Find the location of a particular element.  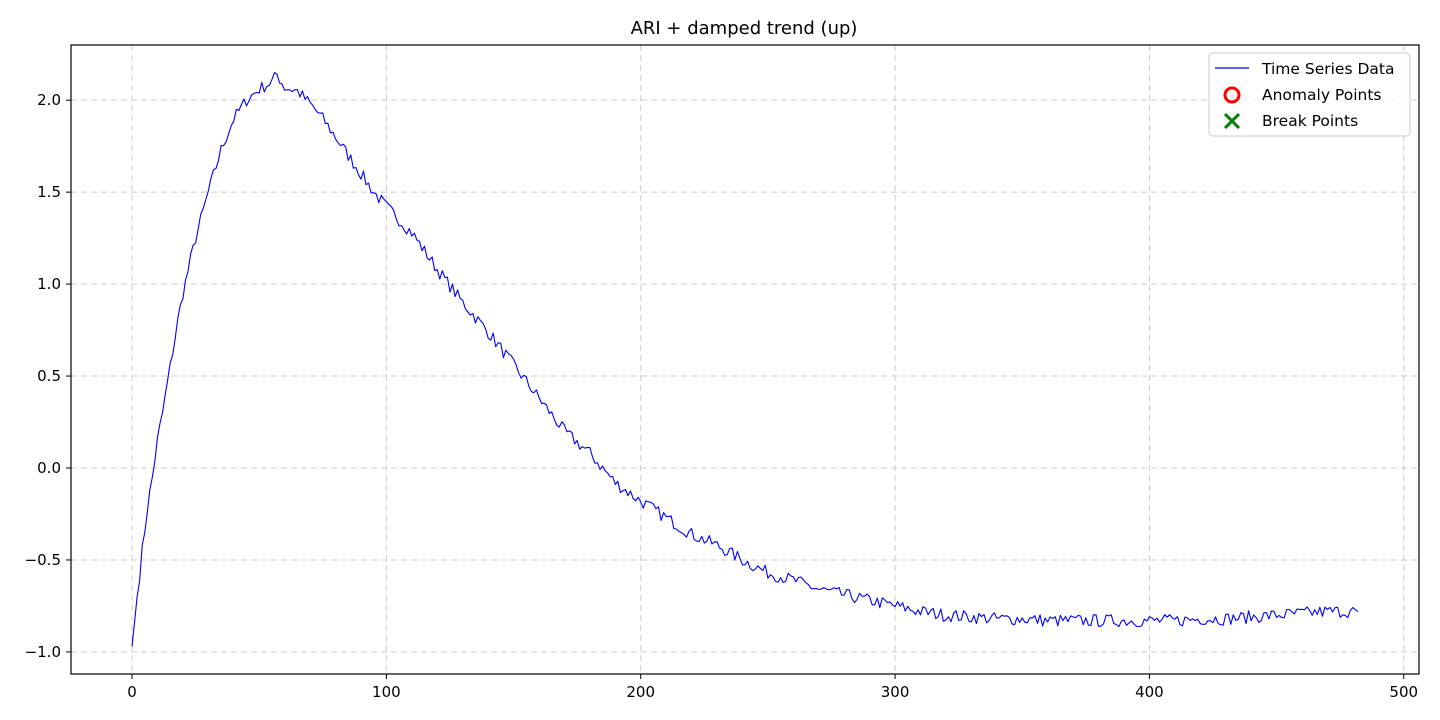

y-tick-label: 0.5 is located at coordinates (49, 376).